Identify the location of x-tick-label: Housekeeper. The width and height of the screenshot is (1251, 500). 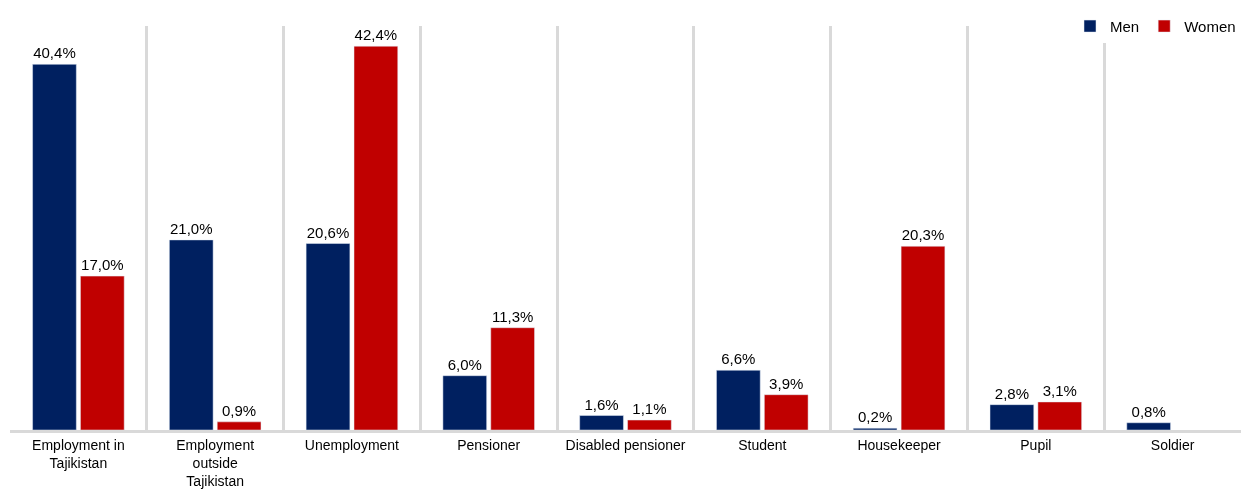
(899, 444).